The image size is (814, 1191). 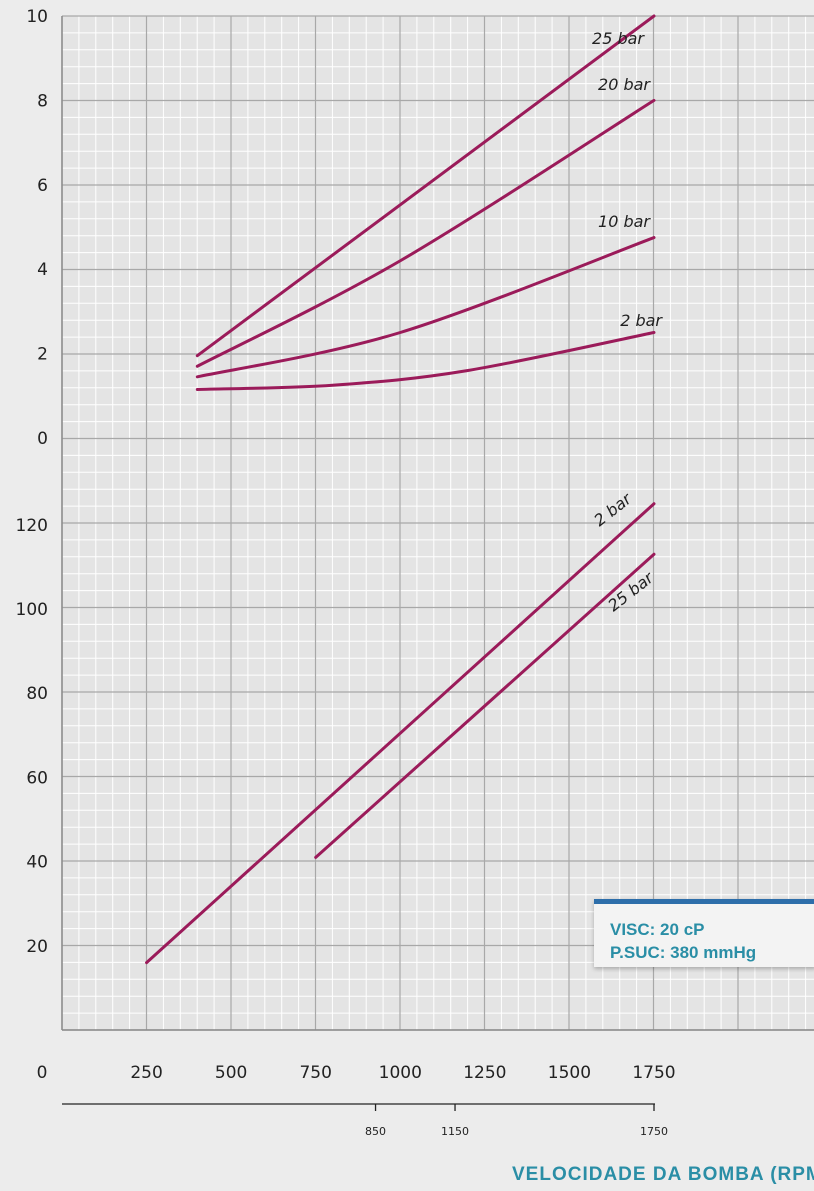 What do you see at coordinates (231, 1073) in the screenshot?
I see `x-tick-label: 500` at bounding box center [231, 1073].